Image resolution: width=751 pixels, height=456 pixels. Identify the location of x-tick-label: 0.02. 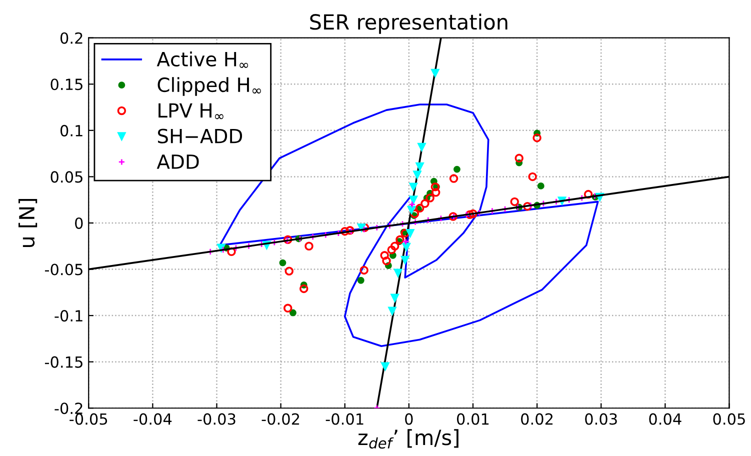
(537, 419).